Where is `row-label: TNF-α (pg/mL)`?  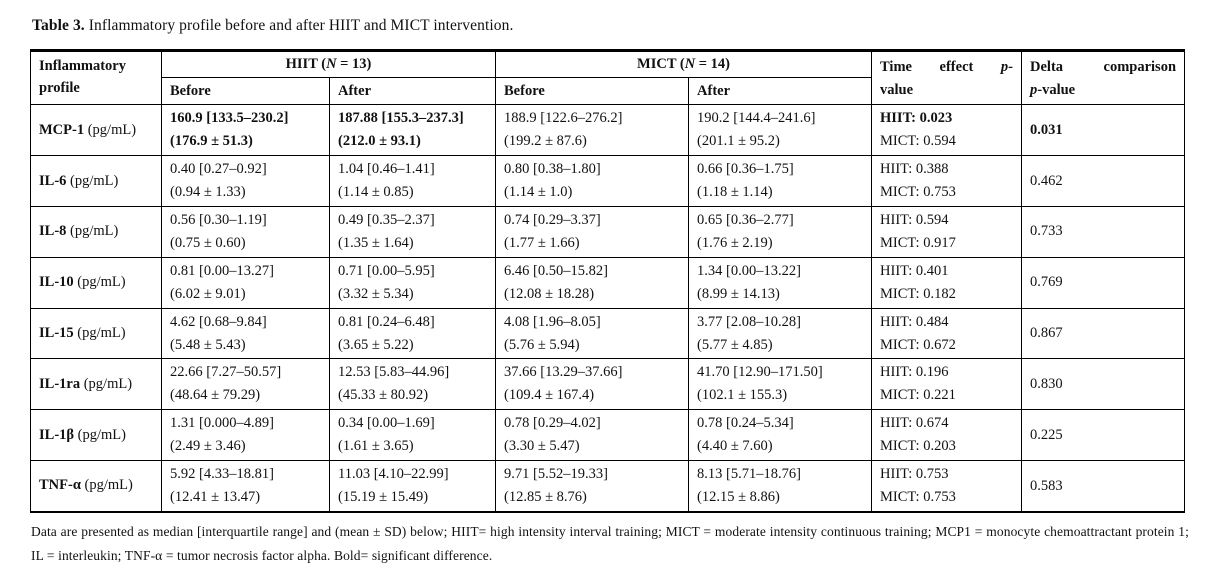 row-label: TNF-α (pg/mL) is located at coordinates (96, 486).